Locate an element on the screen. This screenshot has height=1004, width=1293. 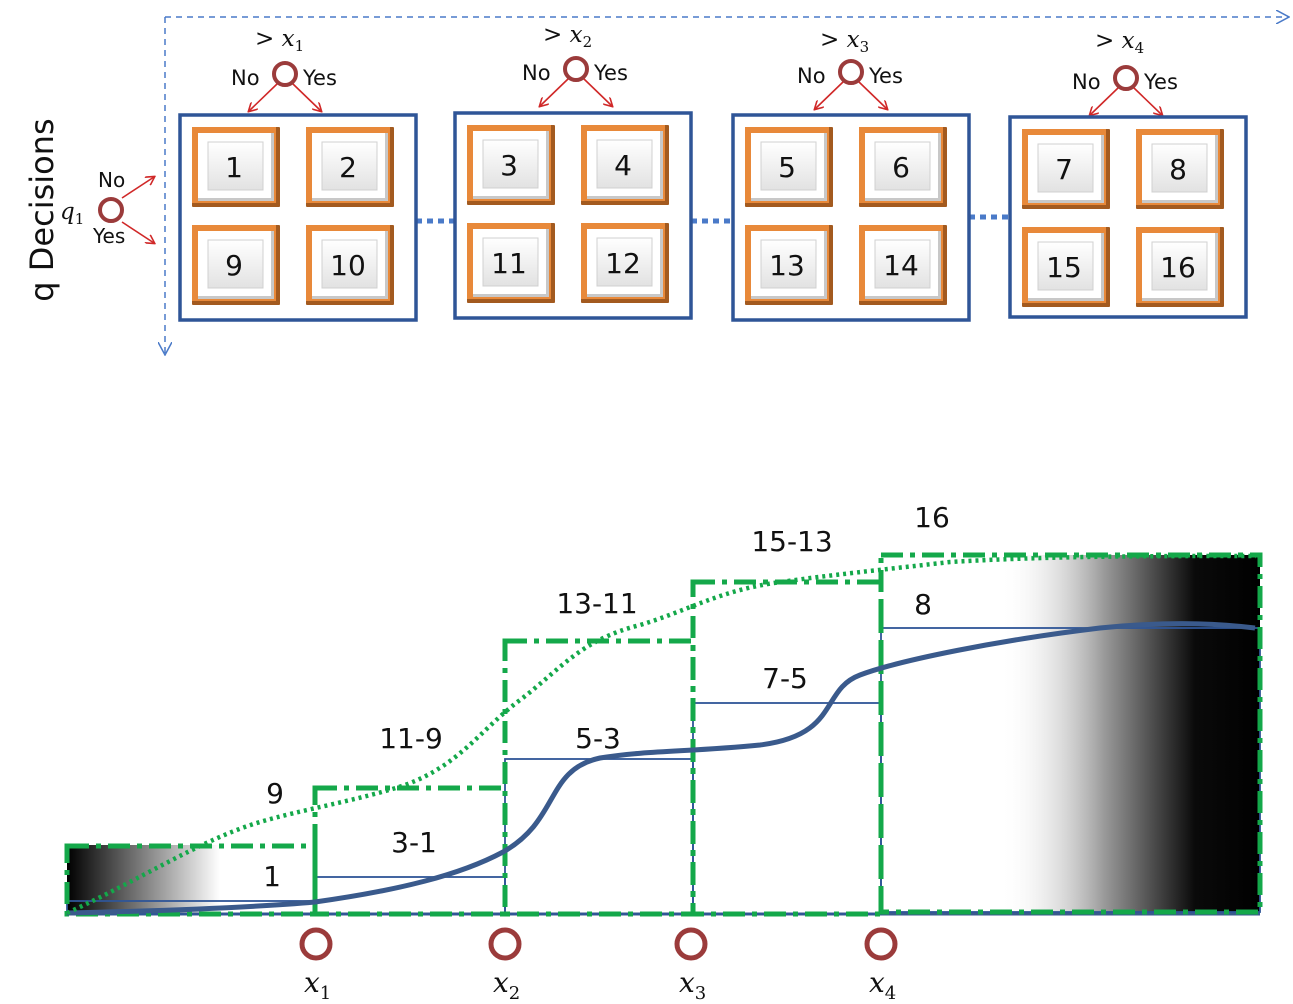
tile-number: 10 is located at coordinates (348, 265).